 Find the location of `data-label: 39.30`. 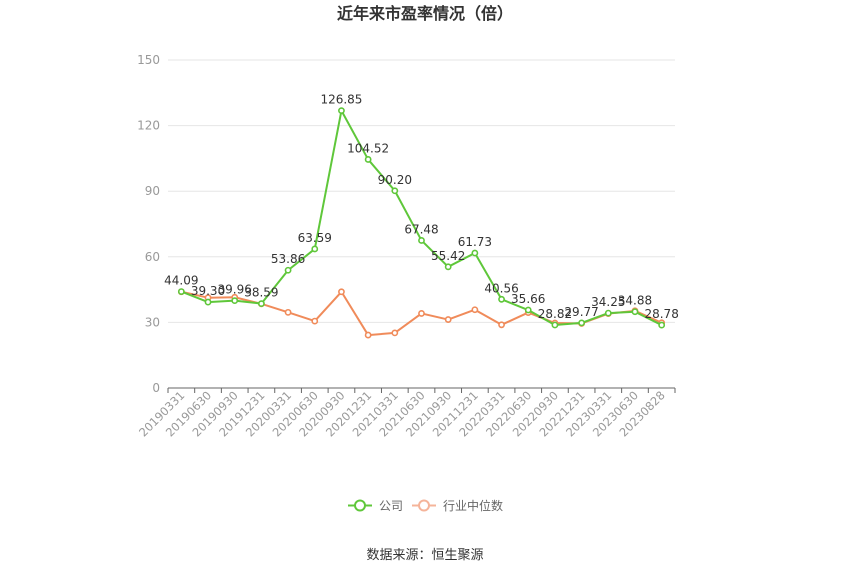

data-label: 39.30 is located at coordinates (208, 291).